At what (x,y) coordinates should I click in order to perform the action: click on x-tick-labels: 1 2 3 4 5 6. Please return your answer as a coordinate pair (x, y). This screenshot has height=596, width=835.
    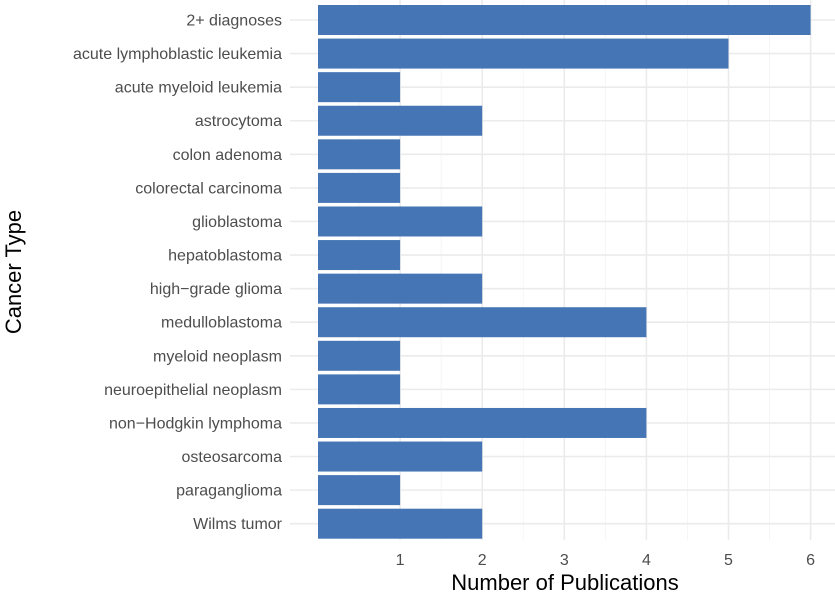
    Looking at the image, I should click on (605, 560).